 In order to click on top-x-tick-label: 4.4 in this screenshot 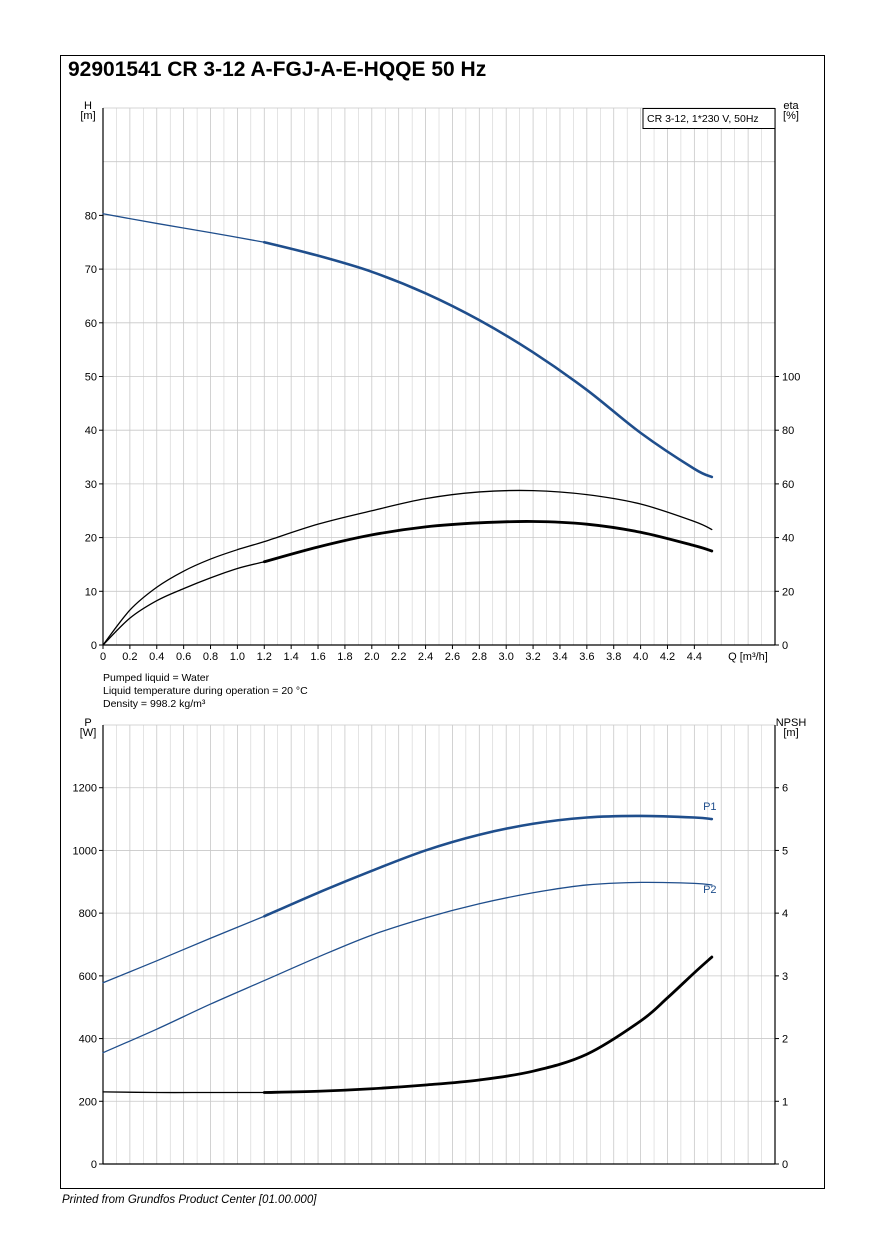, I will do `click(694, 657)`.